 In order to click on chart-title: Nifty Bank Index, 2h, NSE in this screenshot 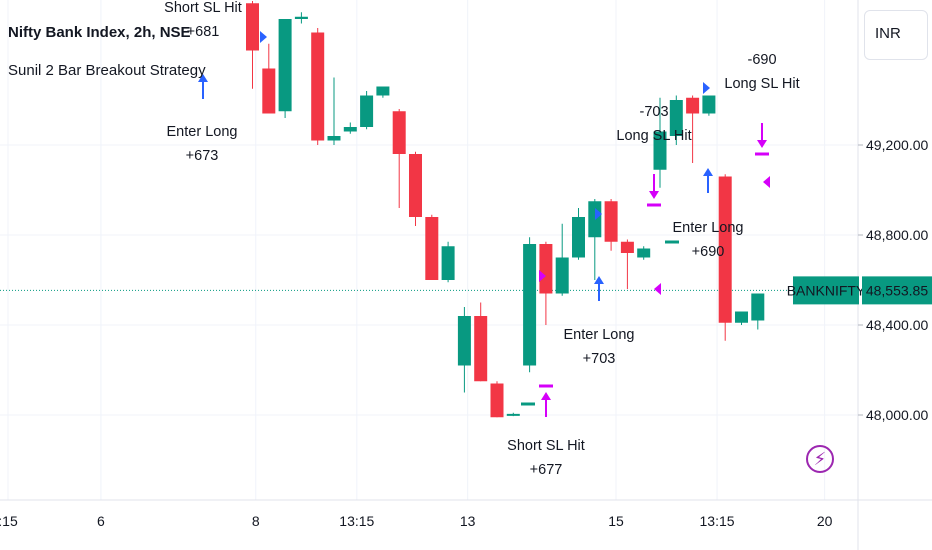, I will do `click(99, 32)`.